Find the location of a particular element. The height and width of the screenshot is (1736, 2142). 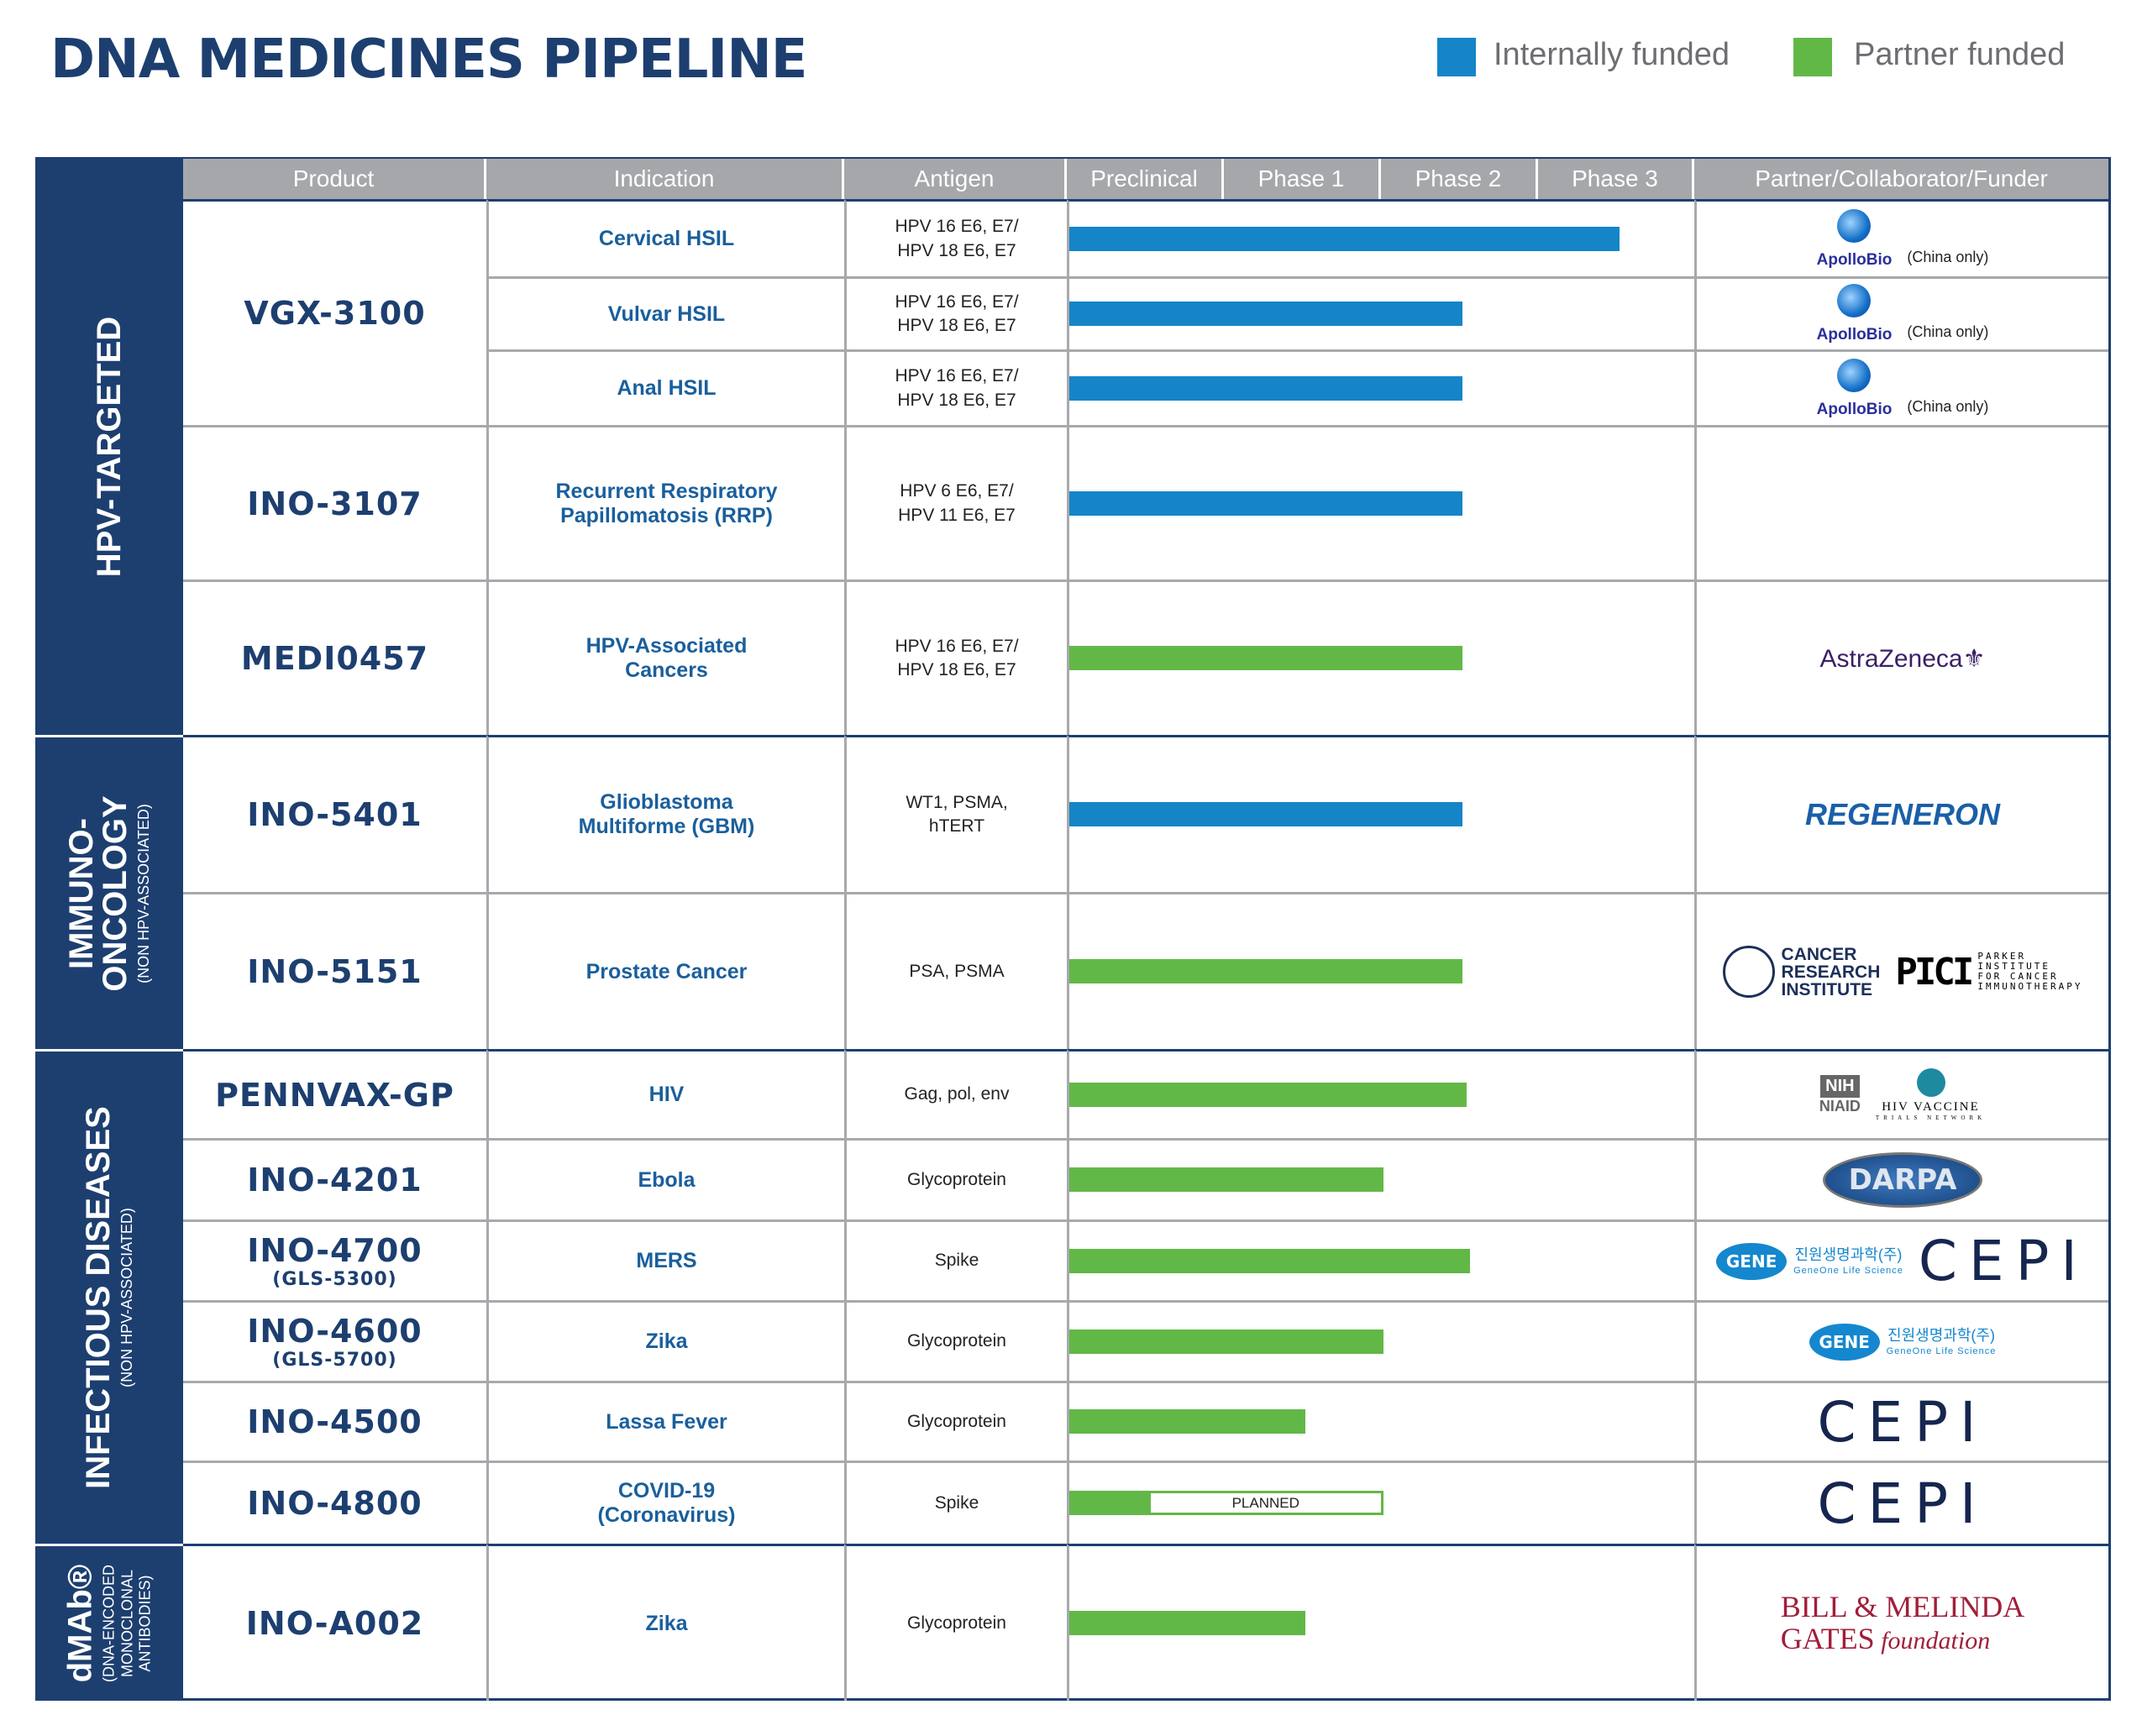

logo-text: 진원생명과학(주) is located at coordinates (1848, 1254).